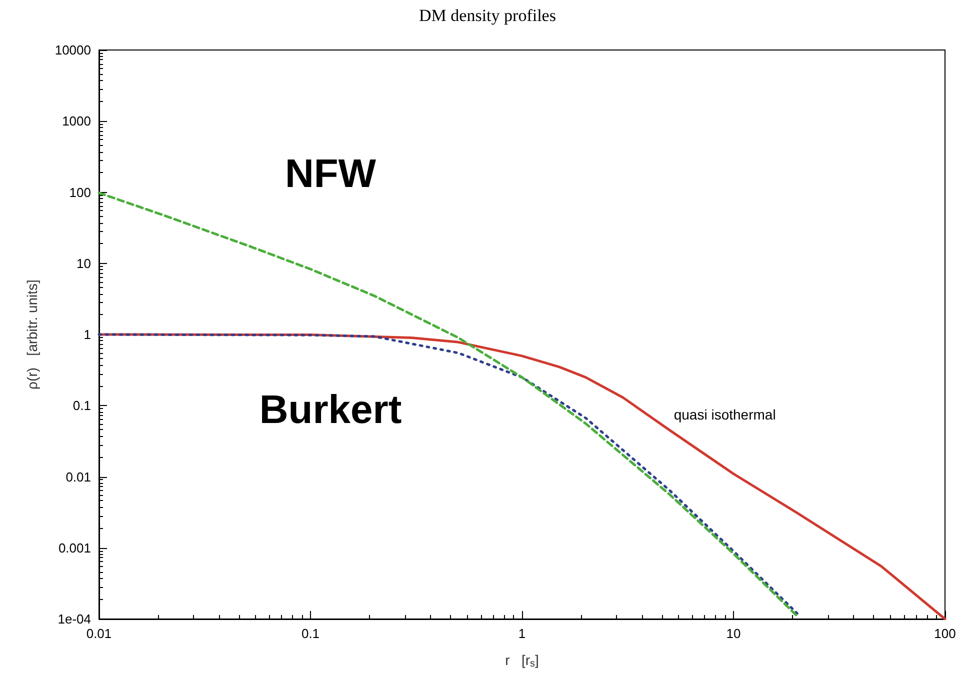 The width and height of the screenshot is (975, 685). What do you see at coordinates (330, 410) in the screenshot?
I see `series-label: Burkert` at bounding box center [330, 410].